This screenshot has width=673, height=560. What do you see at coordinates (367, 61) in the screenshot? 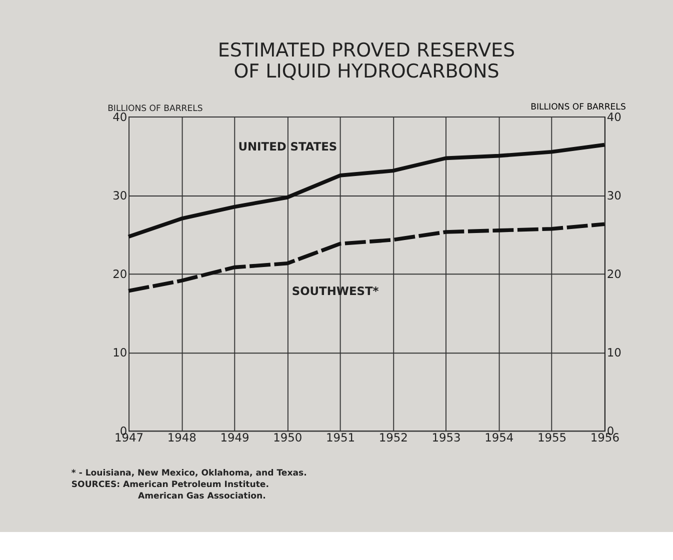
I see `chart-title: ESTIMATED PROVED RESERVES OF LIQUID HYDROCARBONS` at bounding box center [367, 61].